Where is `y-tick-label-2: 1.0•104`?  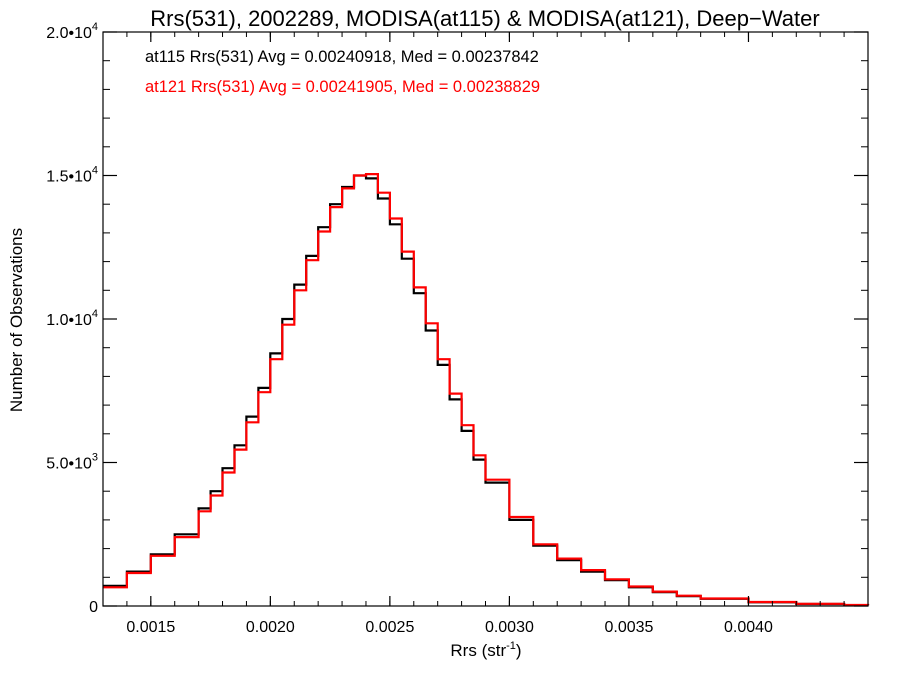
y-tick-label-2: 1.0•104 is located at coordinates (72, 318).